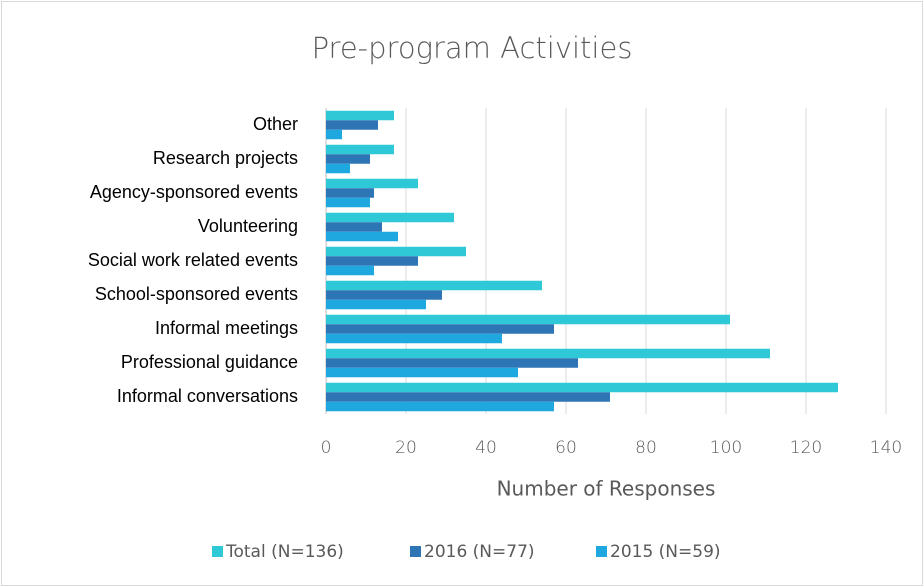  Describe the element at coordinates (886, 448) in the screenshot. I see `x-tick-label: 140` at that location.